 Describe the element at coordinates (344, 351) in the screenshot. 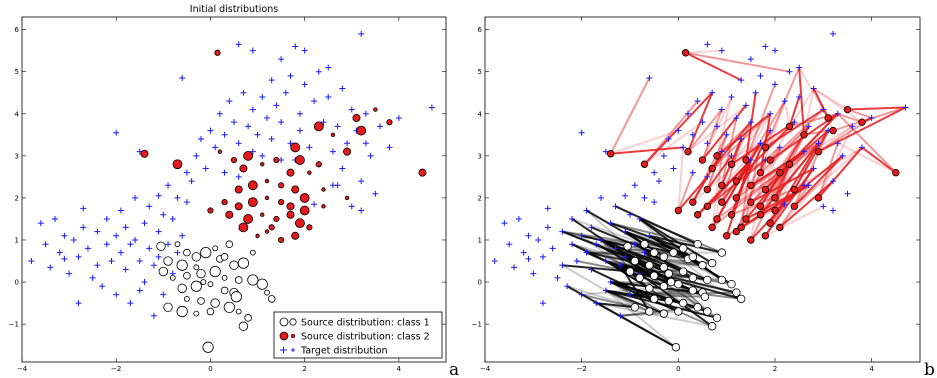

I see `legend-label: Target distribution` at that location.